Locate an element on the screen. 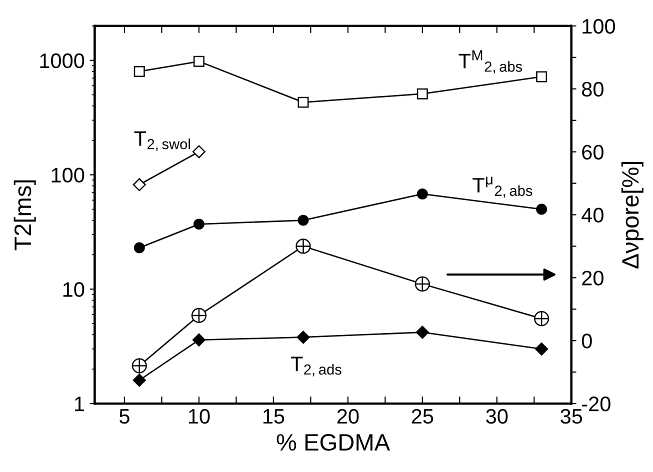  y2-tick-label: 80 is located at coordinates (593, 89).